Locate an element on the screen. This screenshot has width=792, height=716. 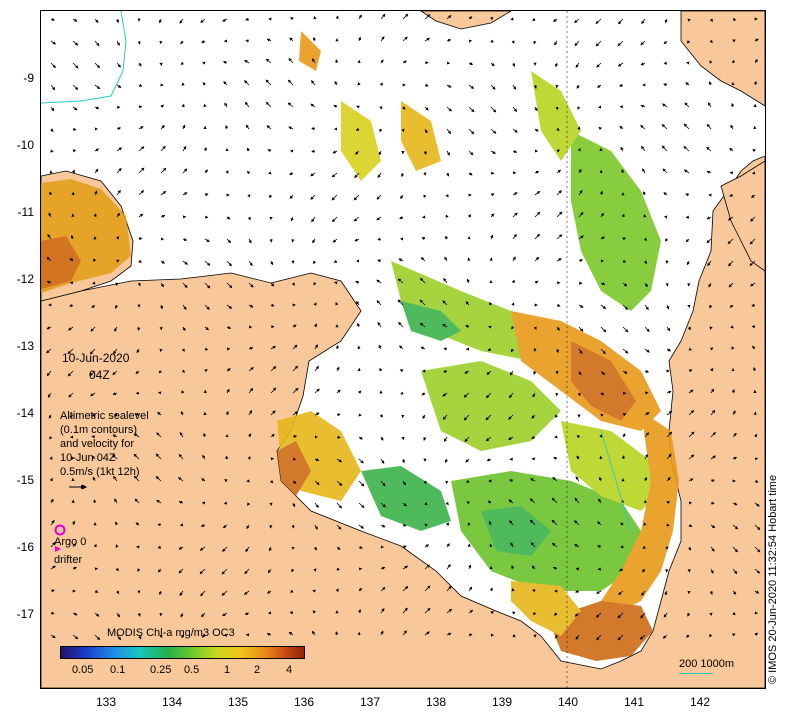
x-tick: 133 is located at coordinates (106, 702).